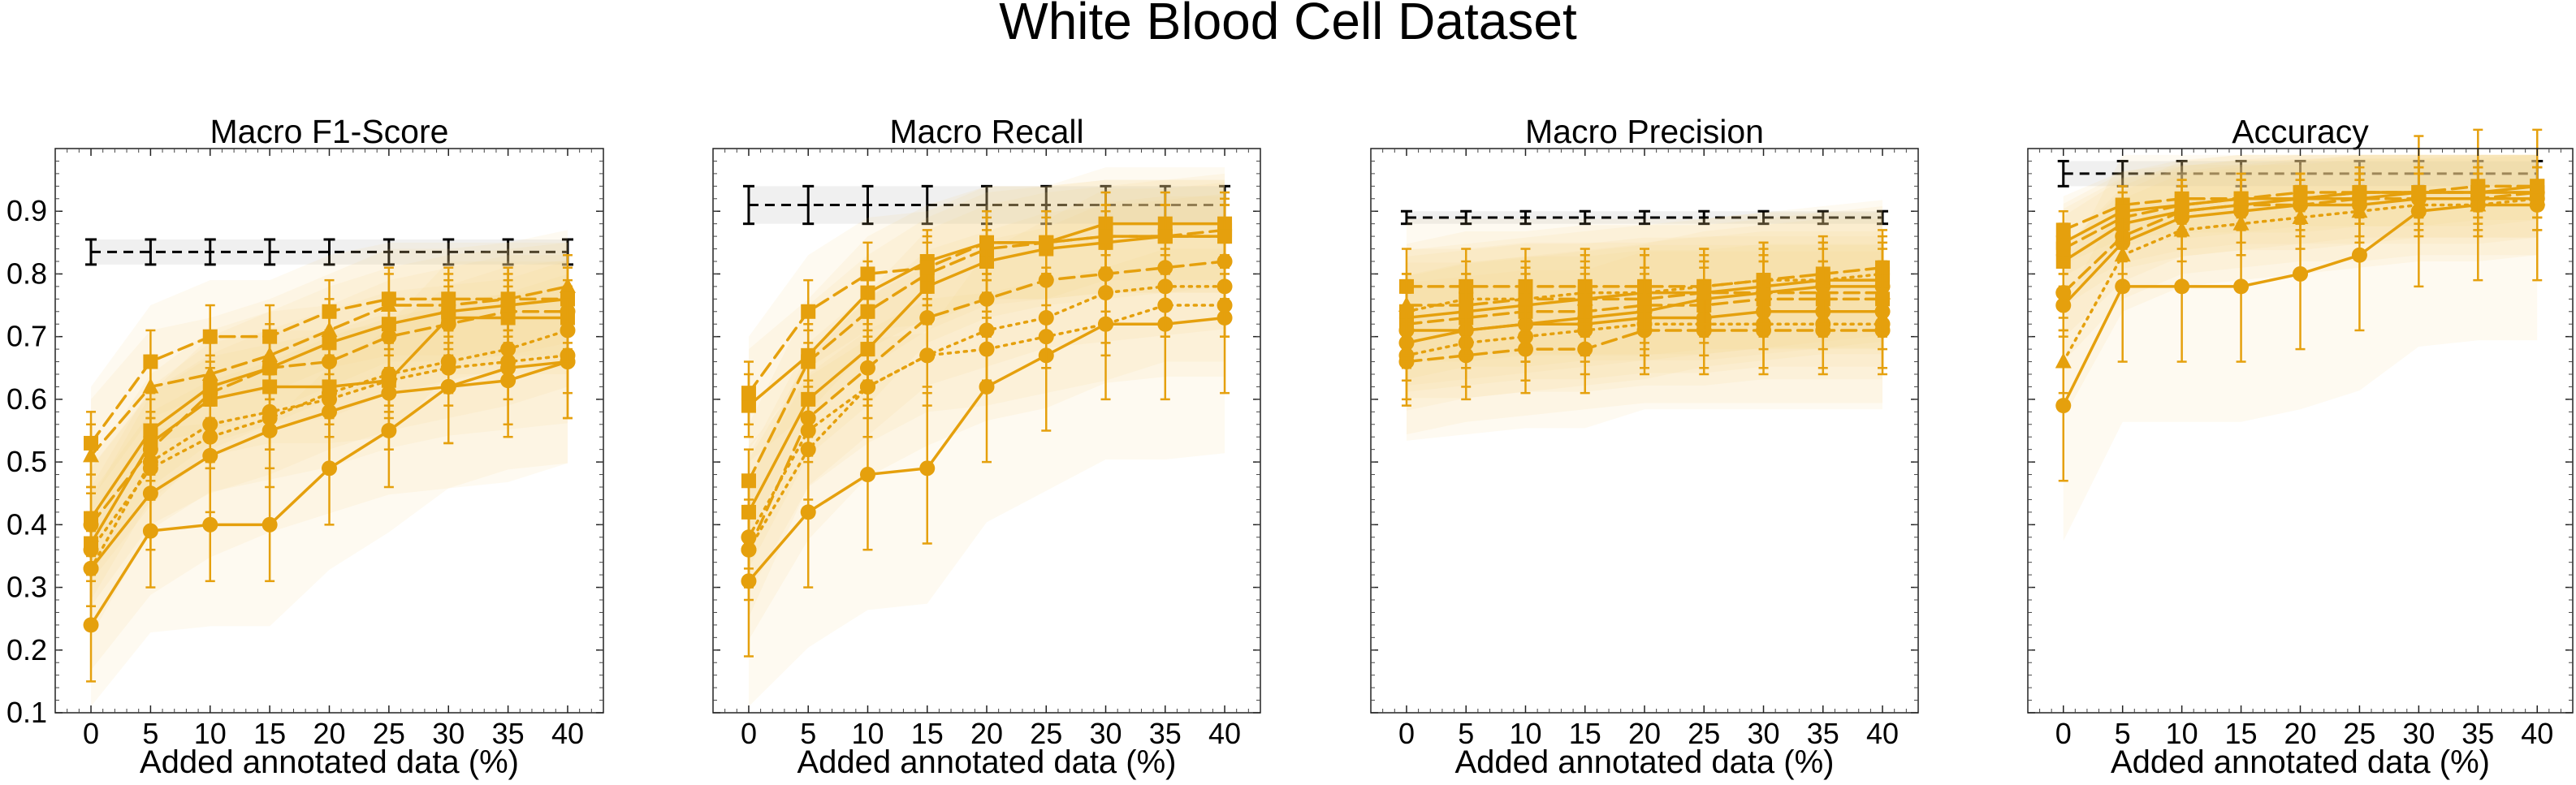  Describe the element at coordinates (2301, 131) in the screenshot. I see `chart-title: Accuracy` at that location.